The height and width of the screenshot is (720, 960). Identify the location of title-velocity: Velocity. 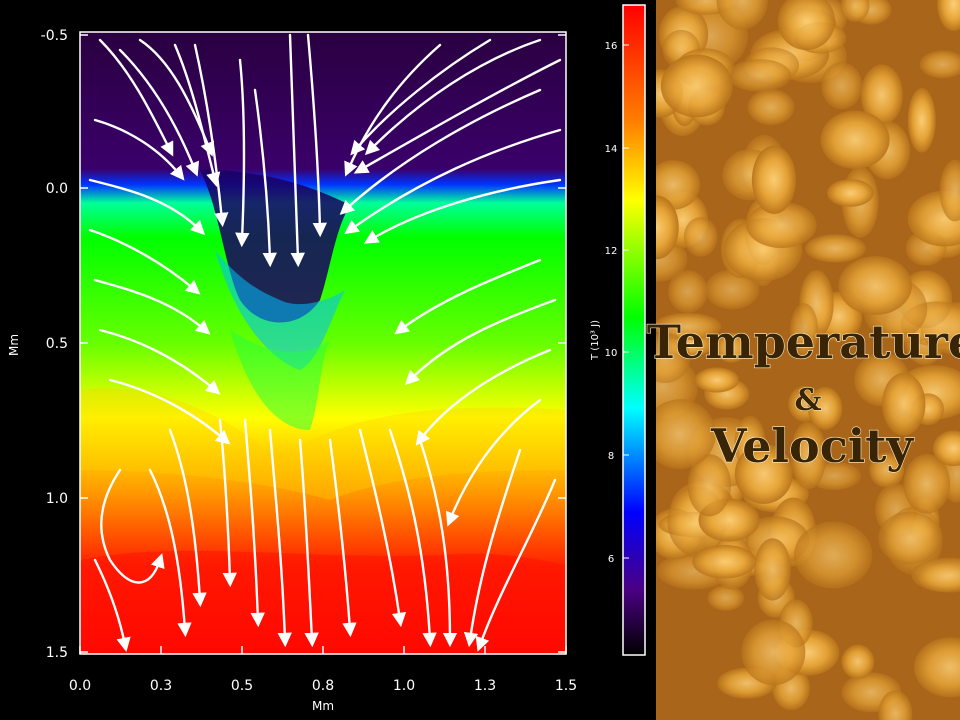
(812, 446).